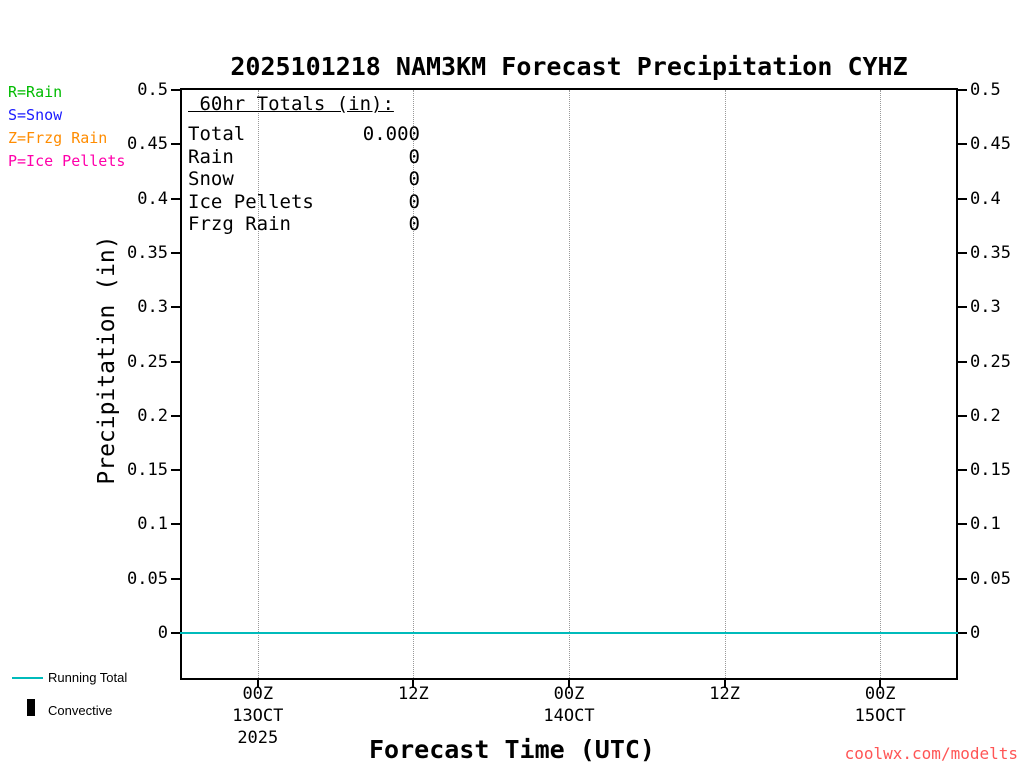 Image resolution: width=1024 pixels, height=768 pixels. What do you see at coordinates (211, 156) in the screenshot?
I see `totals-row-label: Rain` at bounding box center [211, 156].